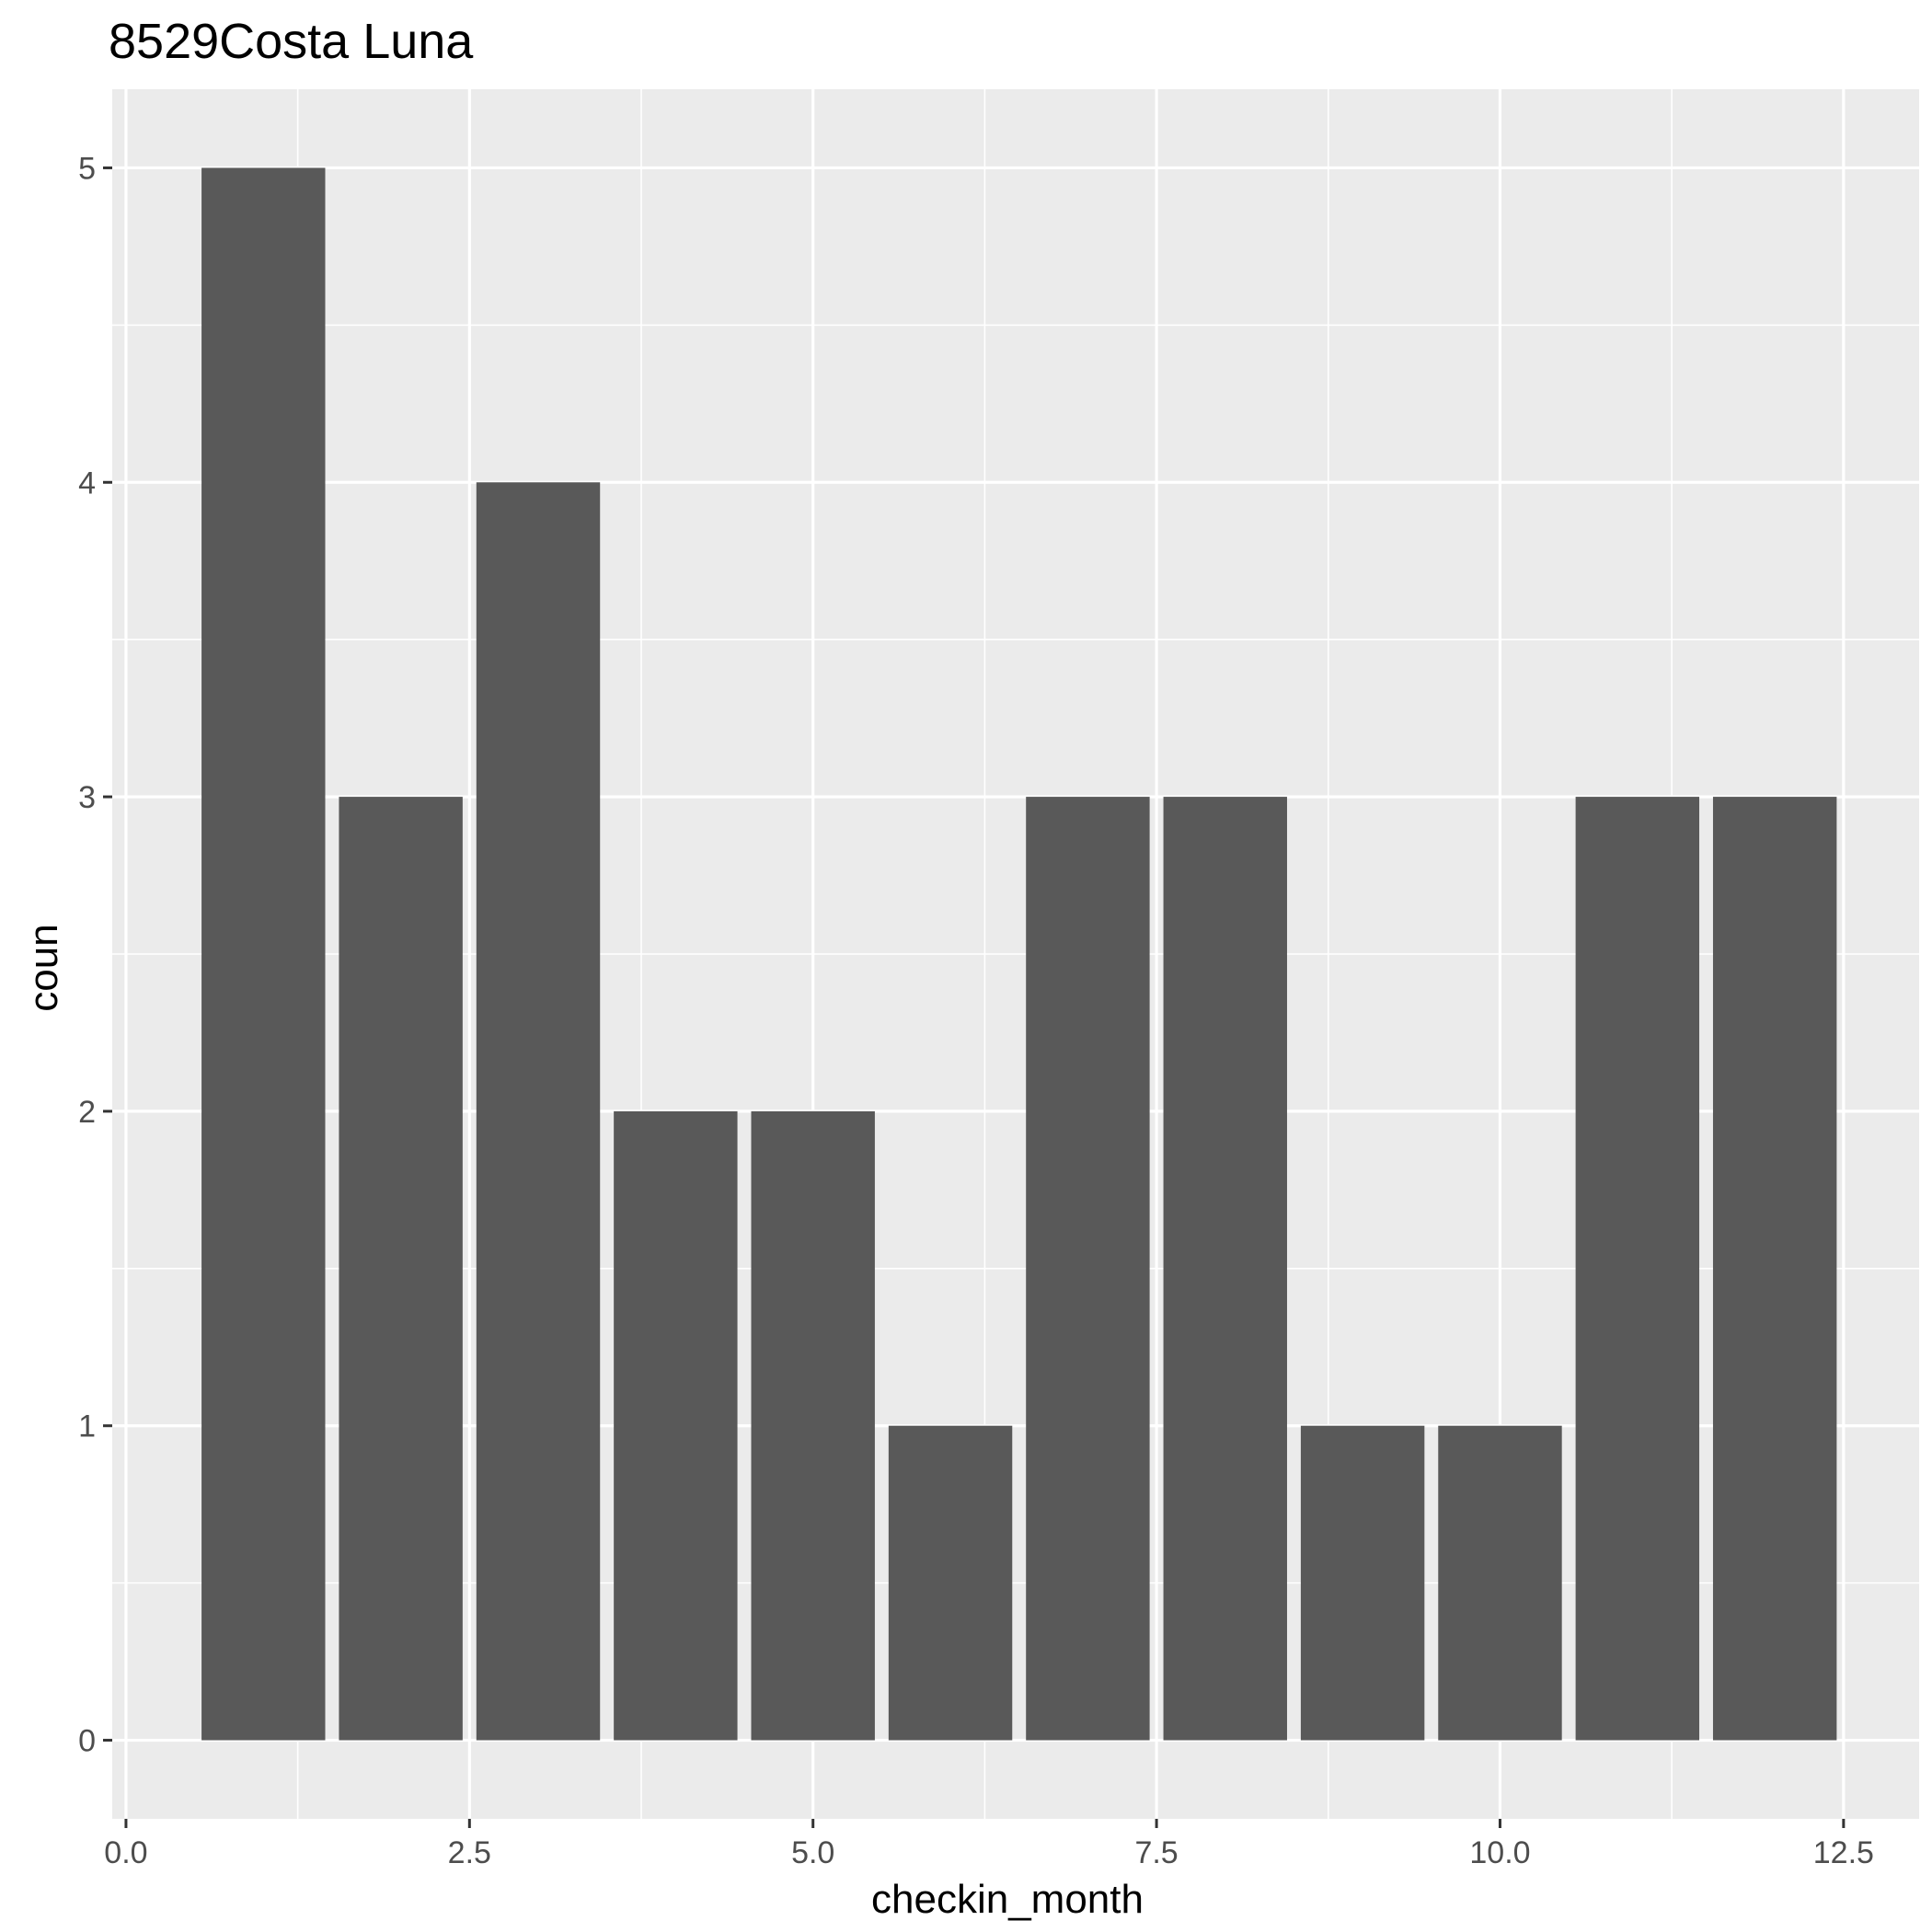 This screenshot has height=1932, width=1932. I want to click on y-tick-label: 0, so click(87, 1741).